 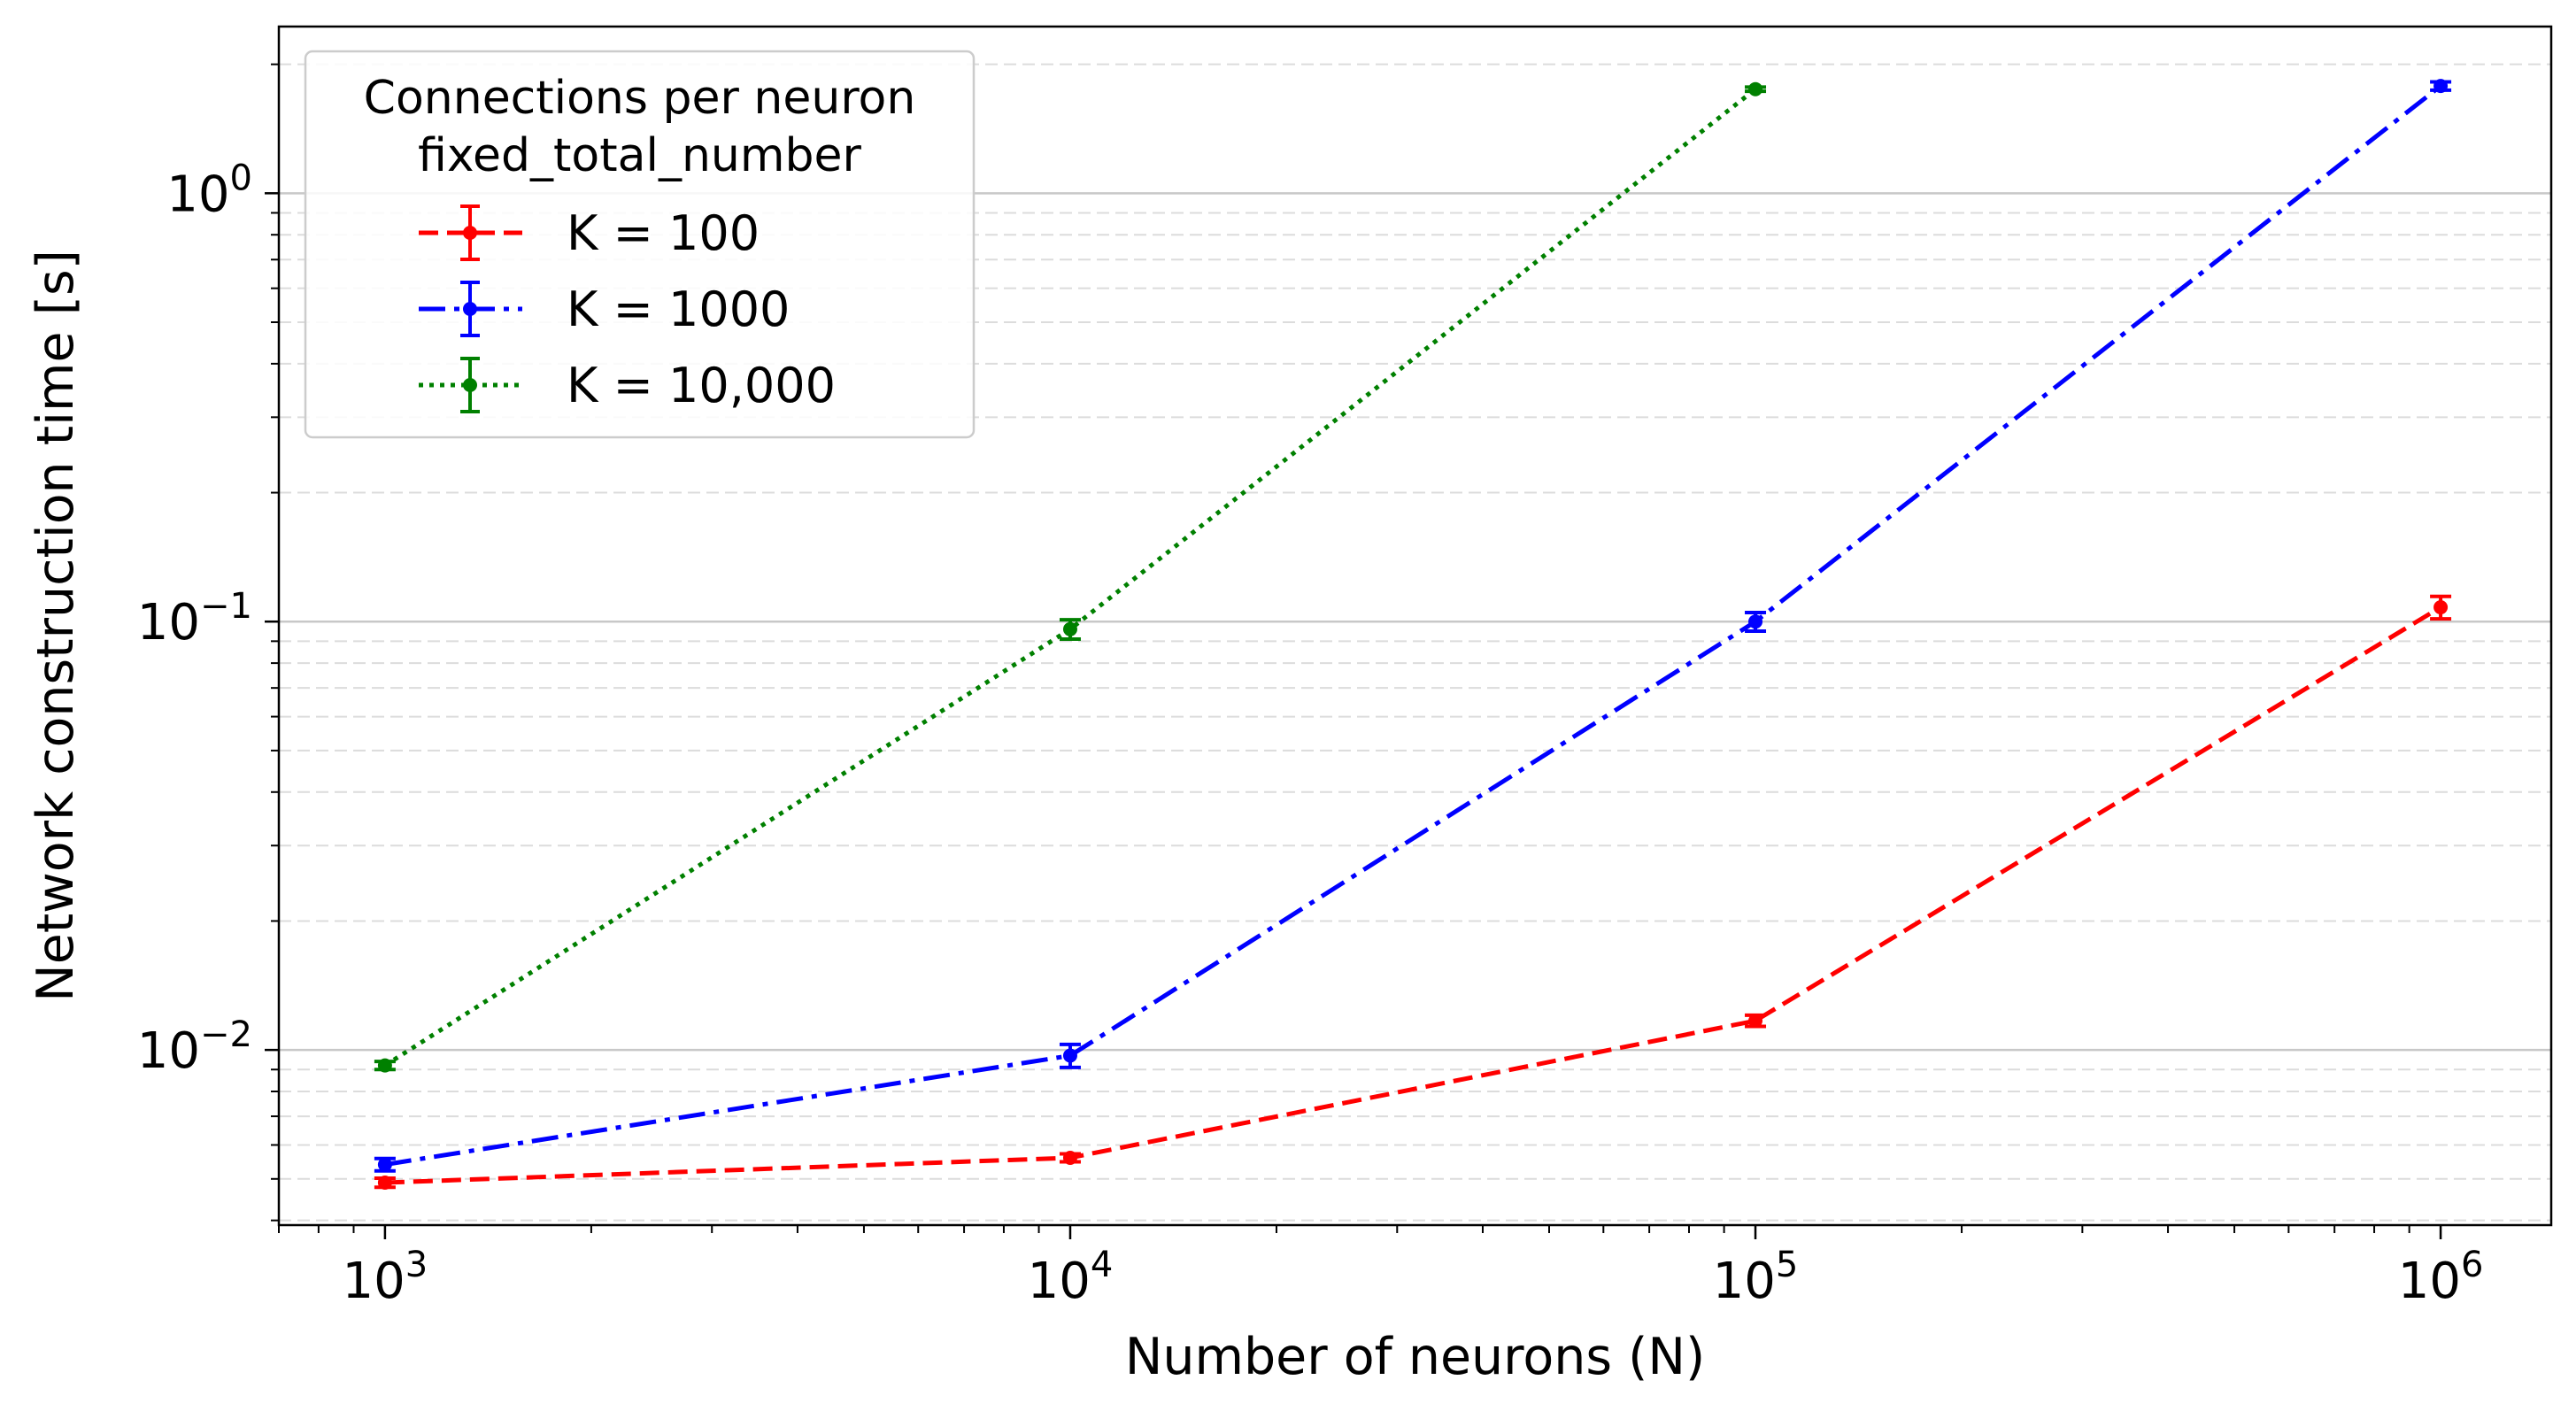 What do you see at coordinates (1415, 1357) in the screenshot?
I see `x-axis-label: Number of neurons (N)` at bounding box center [1415, 1357].